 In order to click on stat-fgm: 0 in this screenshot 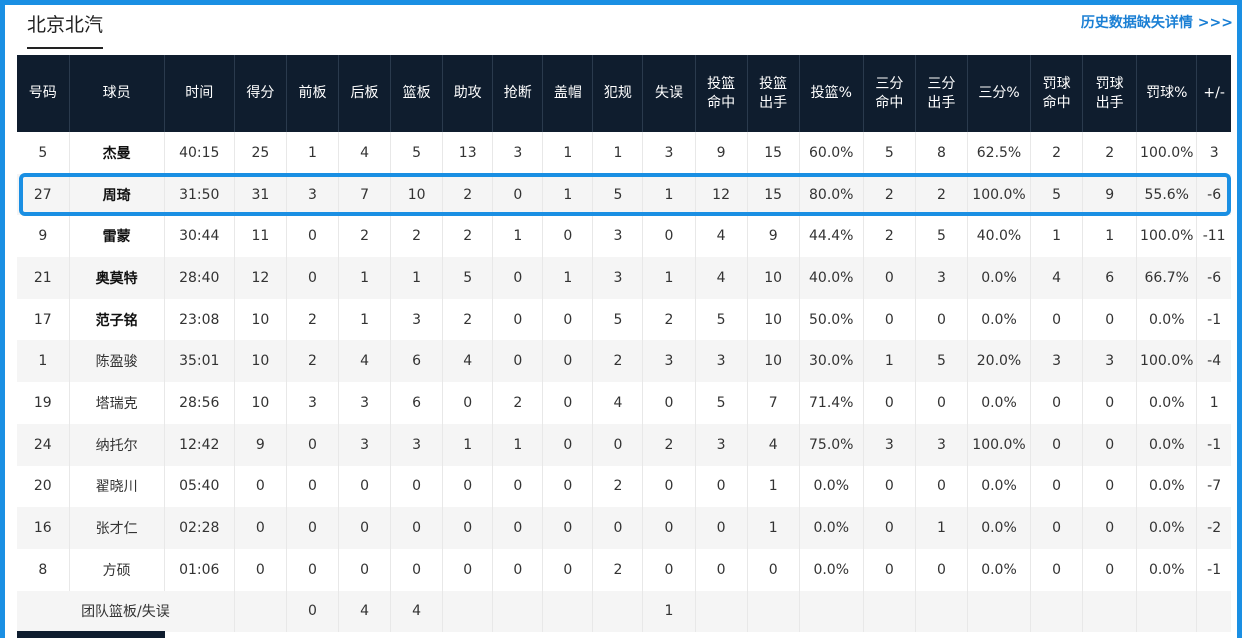, I will do `click(721, 486)`.